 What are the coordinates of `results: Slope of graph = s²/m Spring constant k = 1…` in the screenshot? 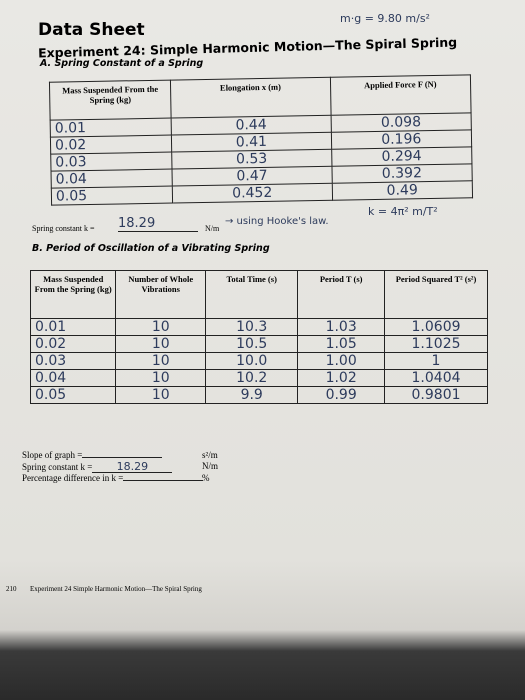 It's located at (120, 467).